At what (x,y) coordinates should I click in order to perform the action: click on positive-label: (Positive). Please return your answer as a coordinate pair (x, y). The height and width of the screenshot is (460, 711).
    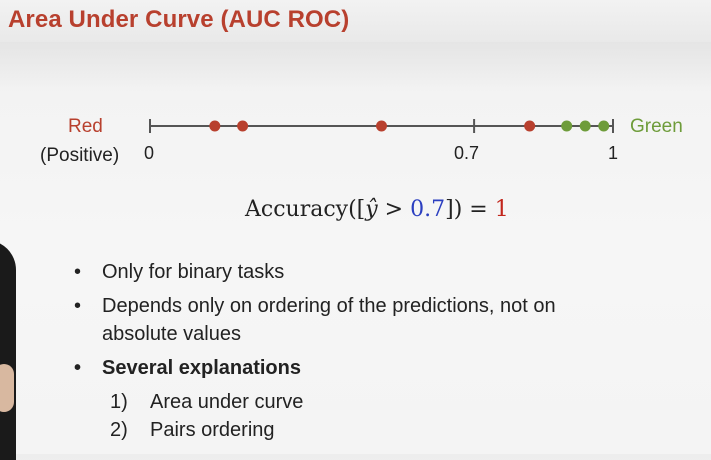
    Looking at the image, I should click on (80, 155).